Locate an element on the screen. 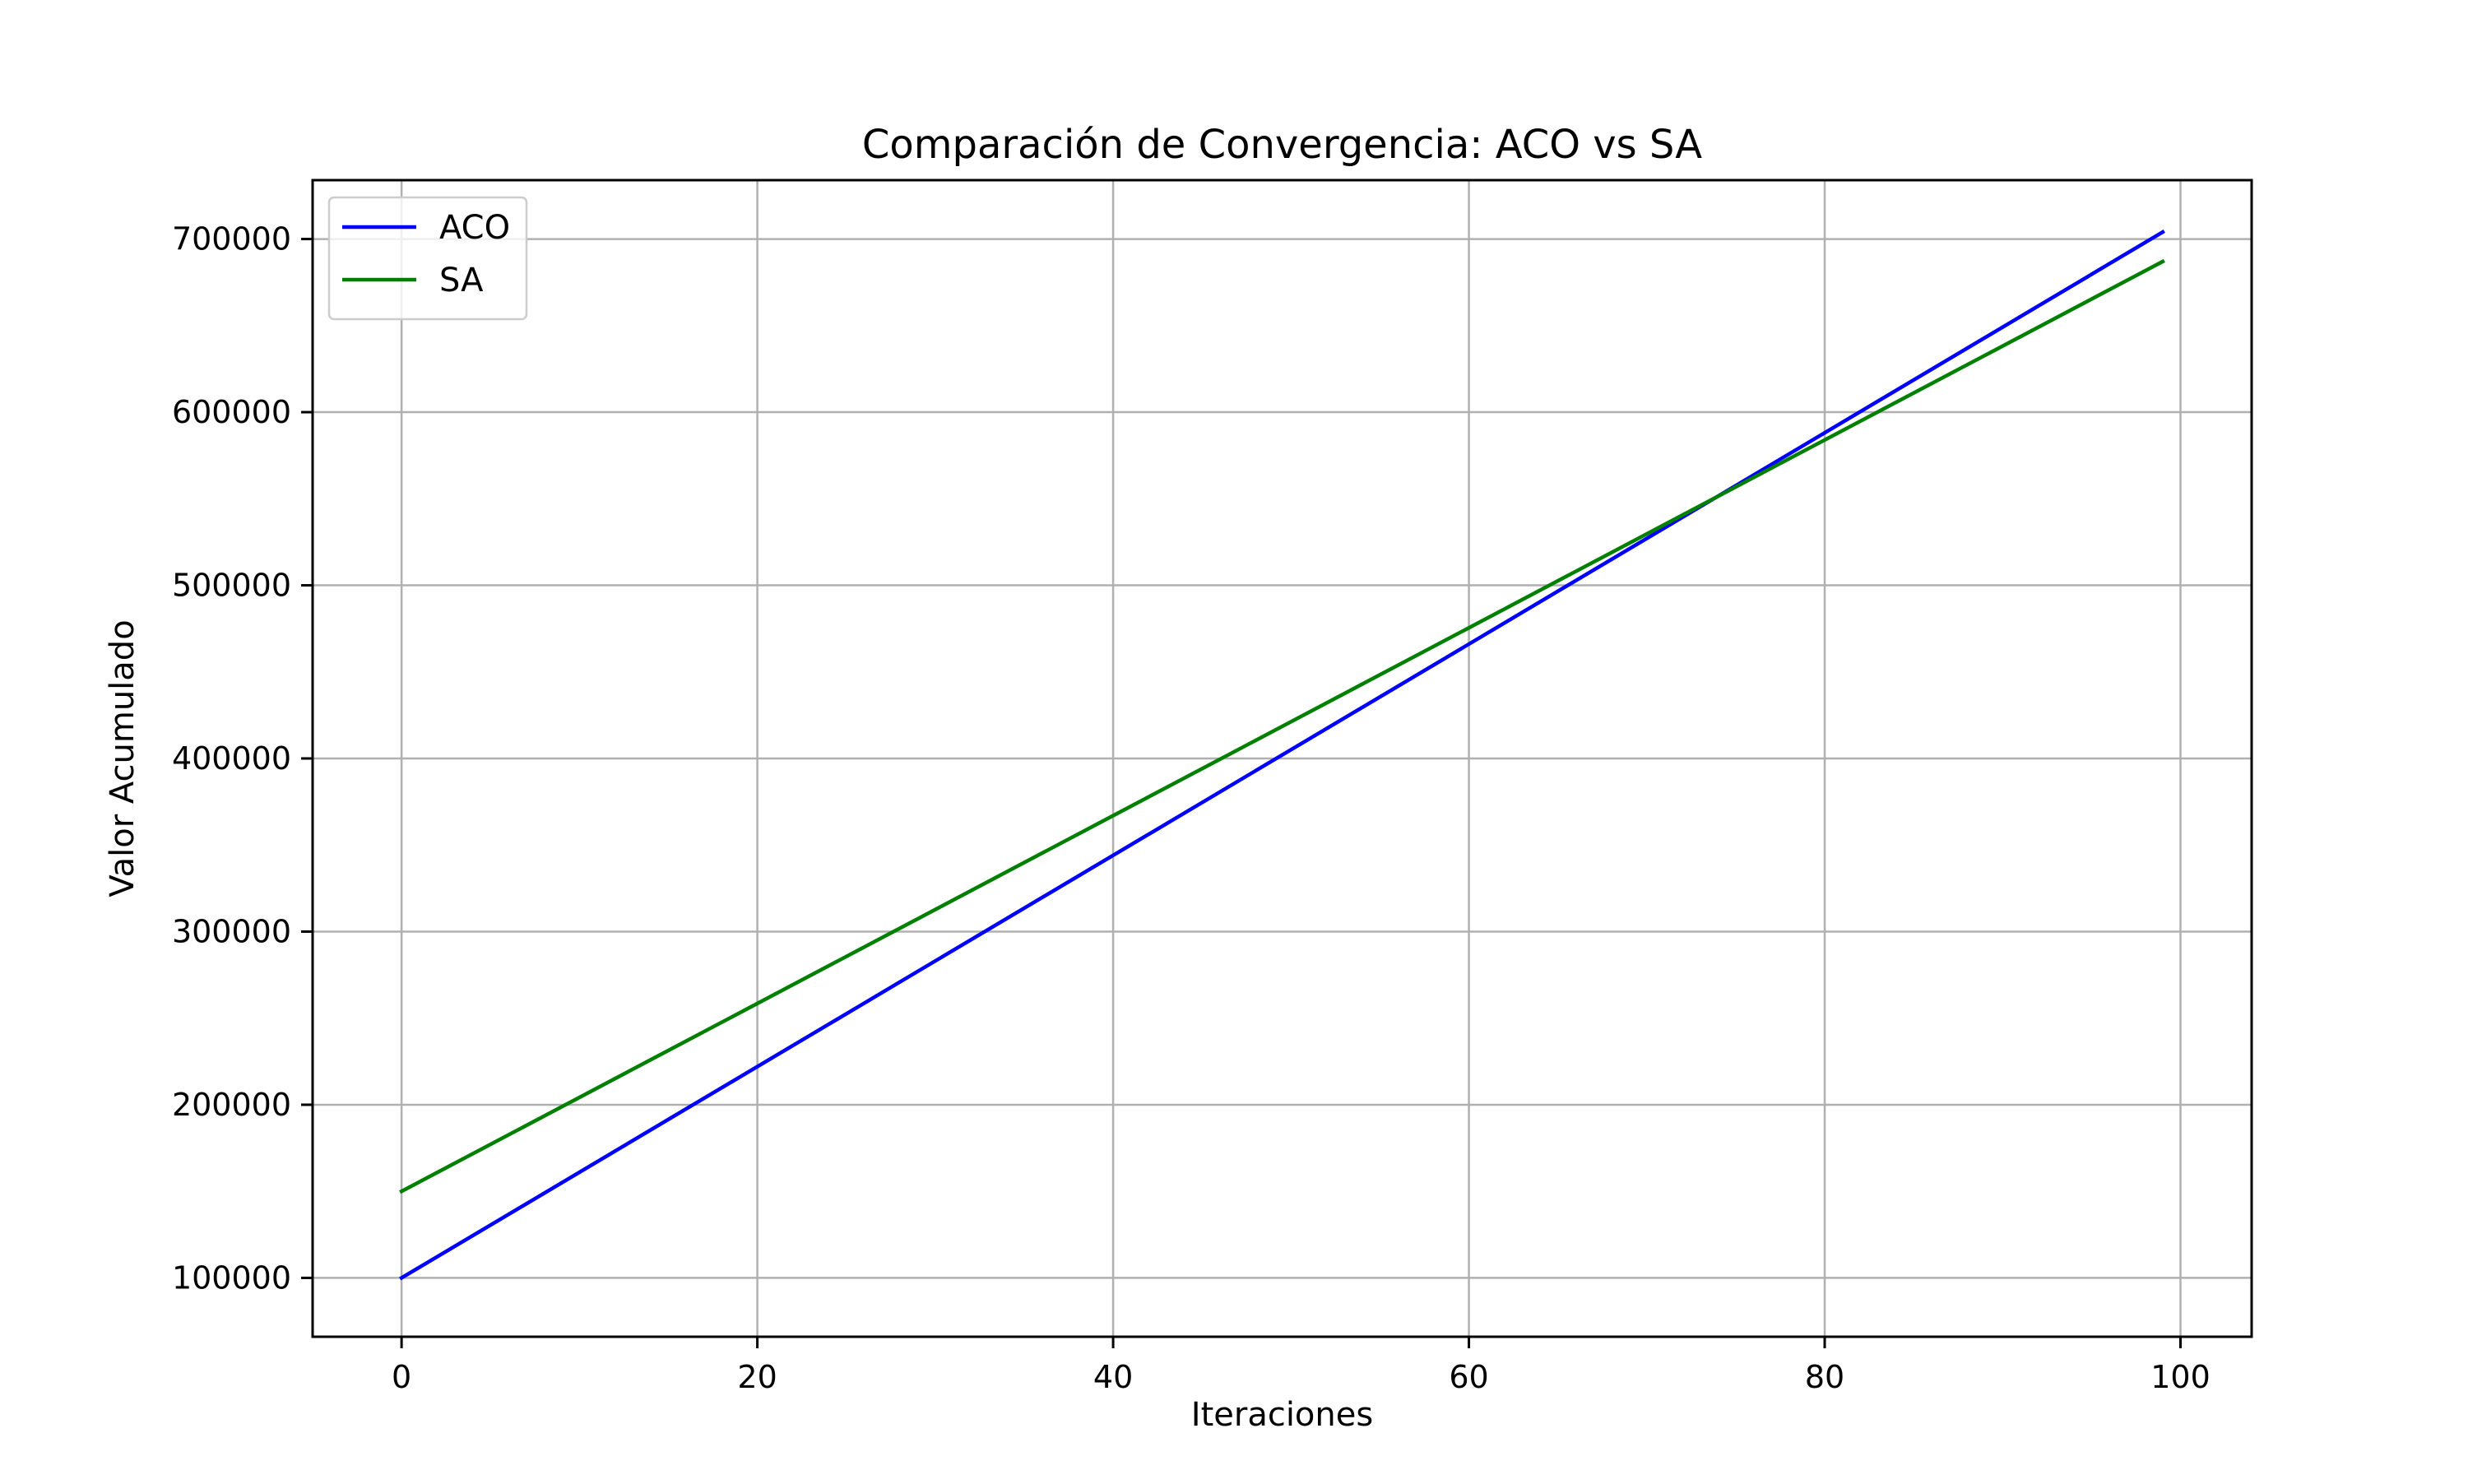 Image resolution: width=2468 pixels, height=1484 pixels. x-tick-label: 60 is located at coordinates (1468, 1377).